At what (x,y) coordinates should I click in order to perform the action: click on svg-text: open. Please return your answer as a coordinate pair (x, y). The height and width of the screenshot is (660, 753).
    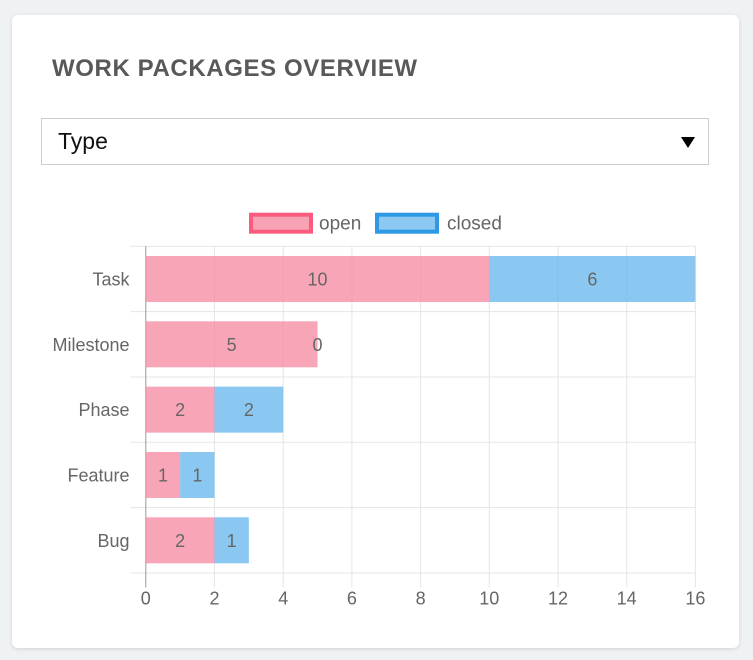
    Looking at the image, I should click on (340, 223).